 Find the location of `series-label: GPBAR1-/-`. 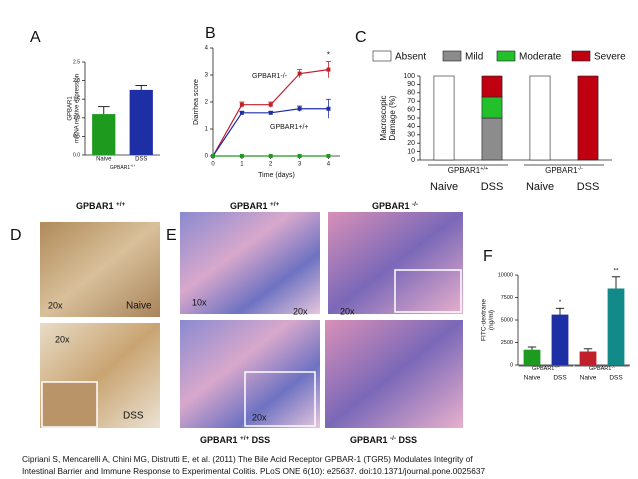

series-label: GPBAR1-/- is located at coordinates (270, 76).